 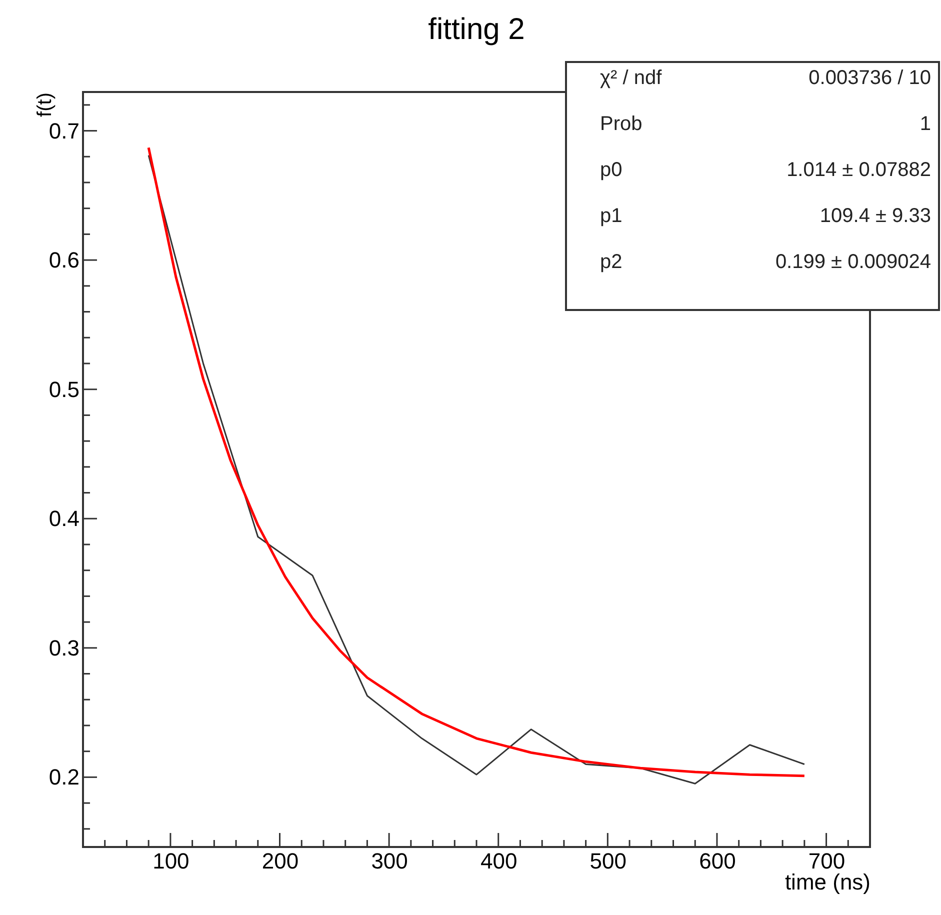 What do you see at coordinates (853, 262) in the screenshot?
I see `annotation: 0.199 ± 0.009024` at bounding box center [853, 262].